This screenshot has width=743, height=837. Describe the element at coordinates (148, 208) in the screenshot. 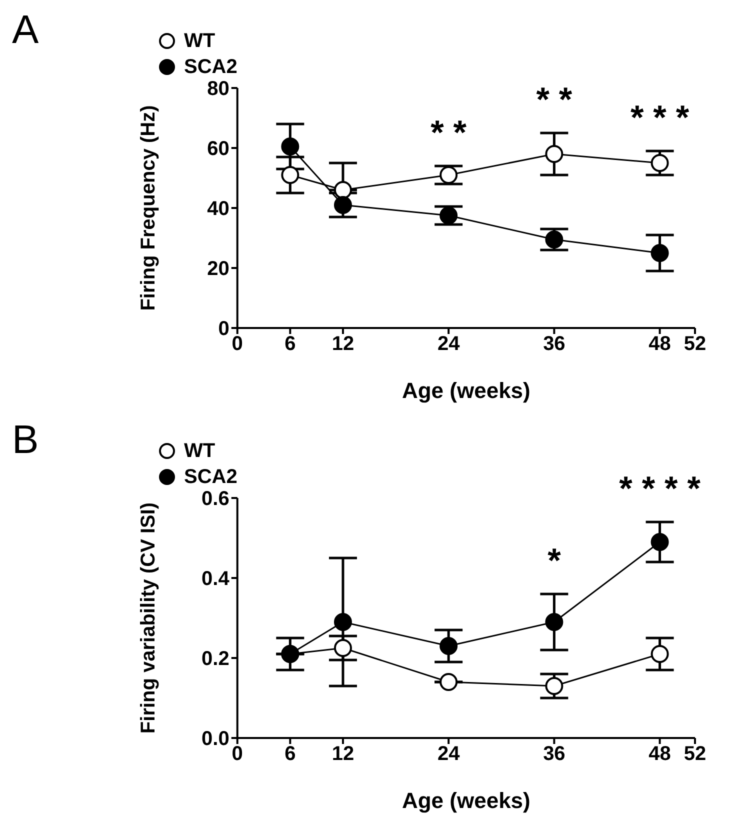

I see `y-axis-title: Firing Frequency (Hz)` at that location.